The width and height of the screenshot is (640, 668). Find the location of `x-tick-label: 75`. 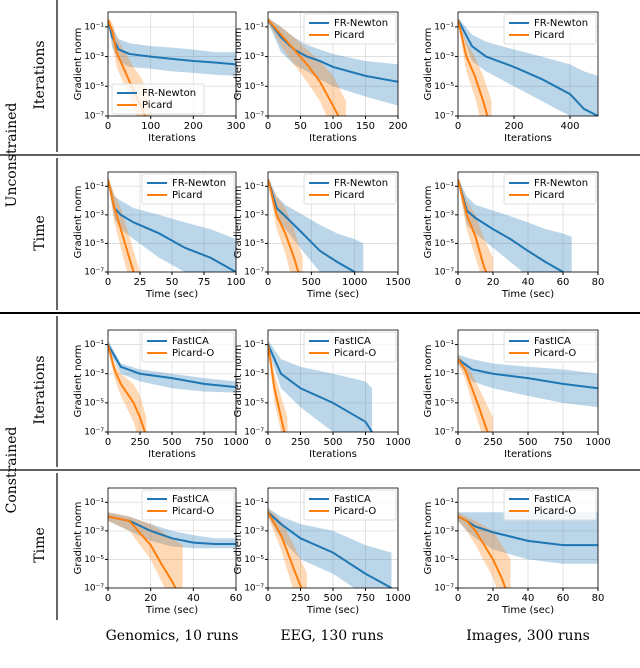

x-tick-label: 75 is located at coordinates (204, 282).